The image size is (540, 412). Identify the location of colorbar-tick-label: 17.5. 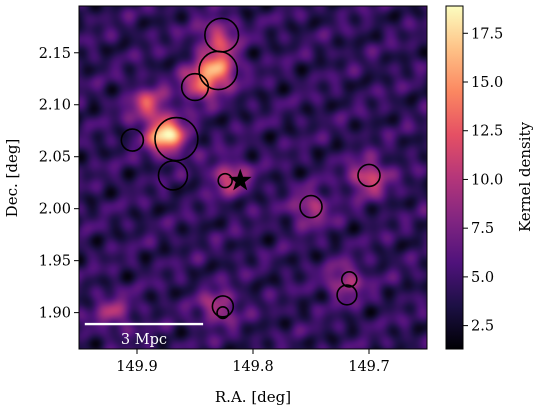
(487, 34).